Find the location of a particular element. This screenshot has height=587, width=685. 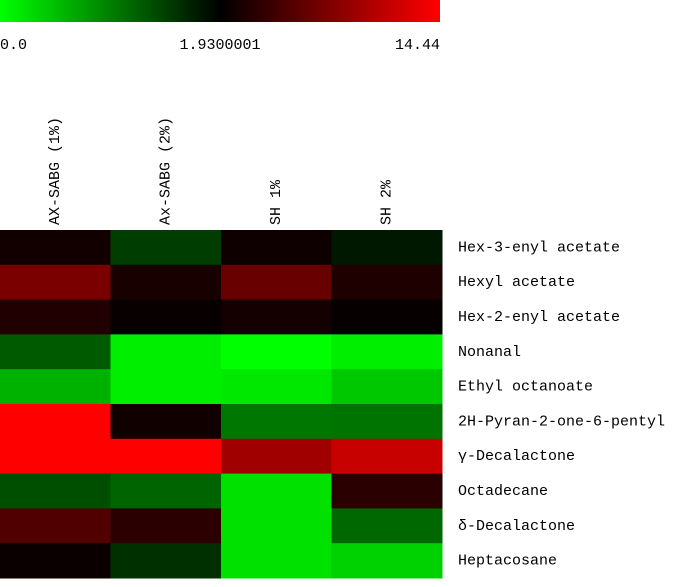

row-label: Ethyl octanoate is located at coordinates (525, 387).